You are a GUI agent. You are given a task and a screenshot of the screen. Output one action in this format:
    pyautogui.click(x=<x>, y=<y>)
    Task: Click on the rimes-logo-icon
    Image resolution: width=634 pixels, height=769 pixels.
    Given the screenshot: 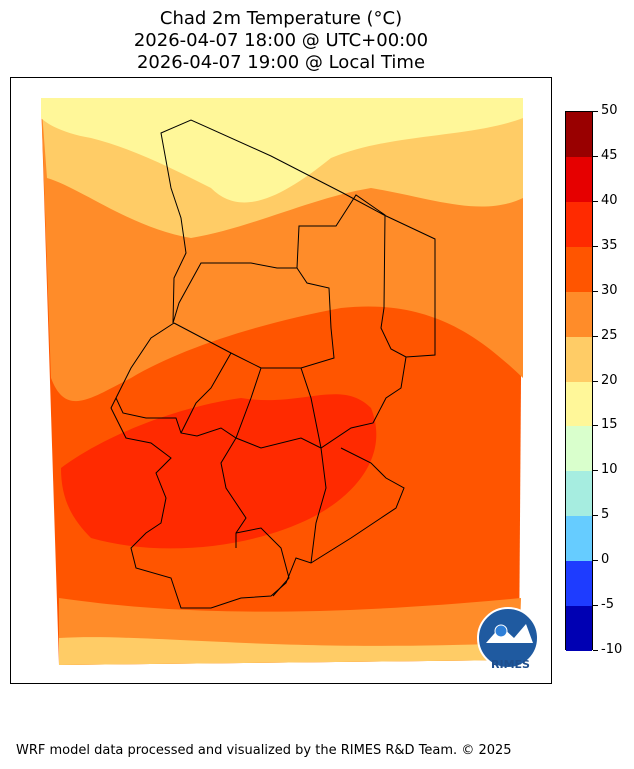 What is the action you would take?
    pyautogui.click(x=508, y=638)
    